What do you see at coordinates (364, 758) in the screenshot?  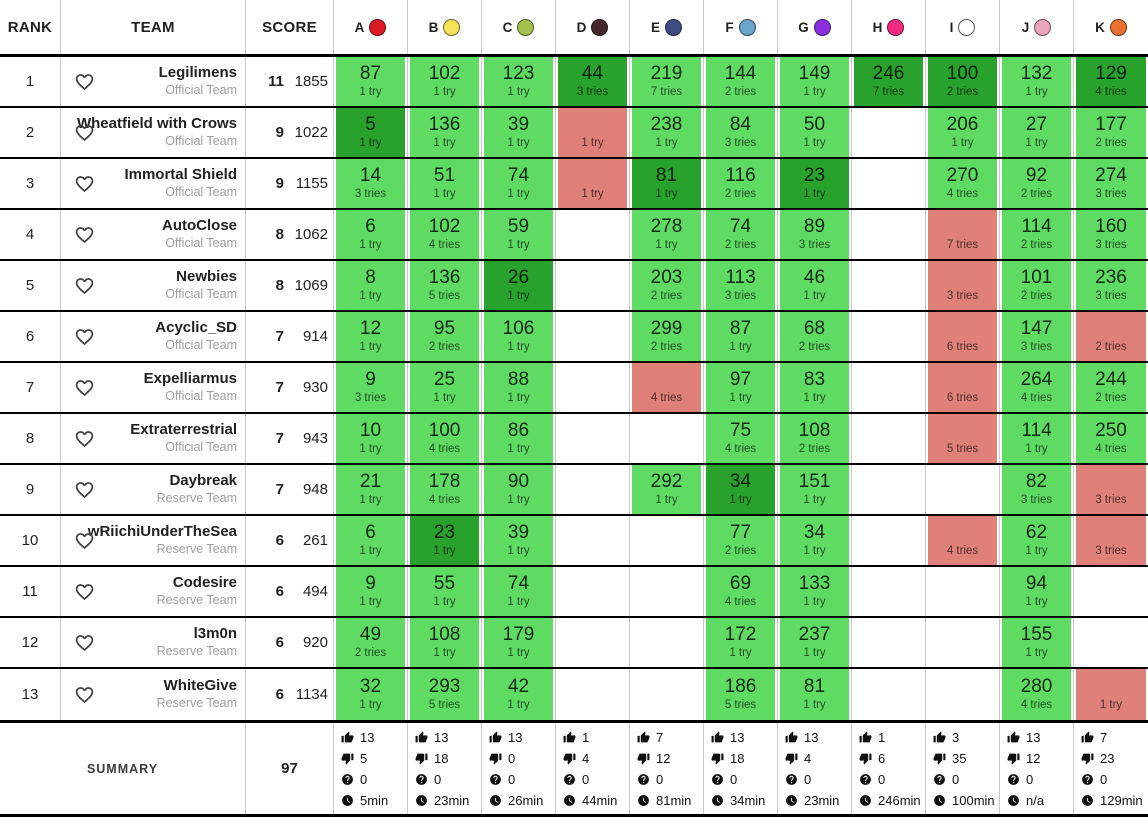 I see `summary-dislikes-count: 5` at bounding box center [364, 758].